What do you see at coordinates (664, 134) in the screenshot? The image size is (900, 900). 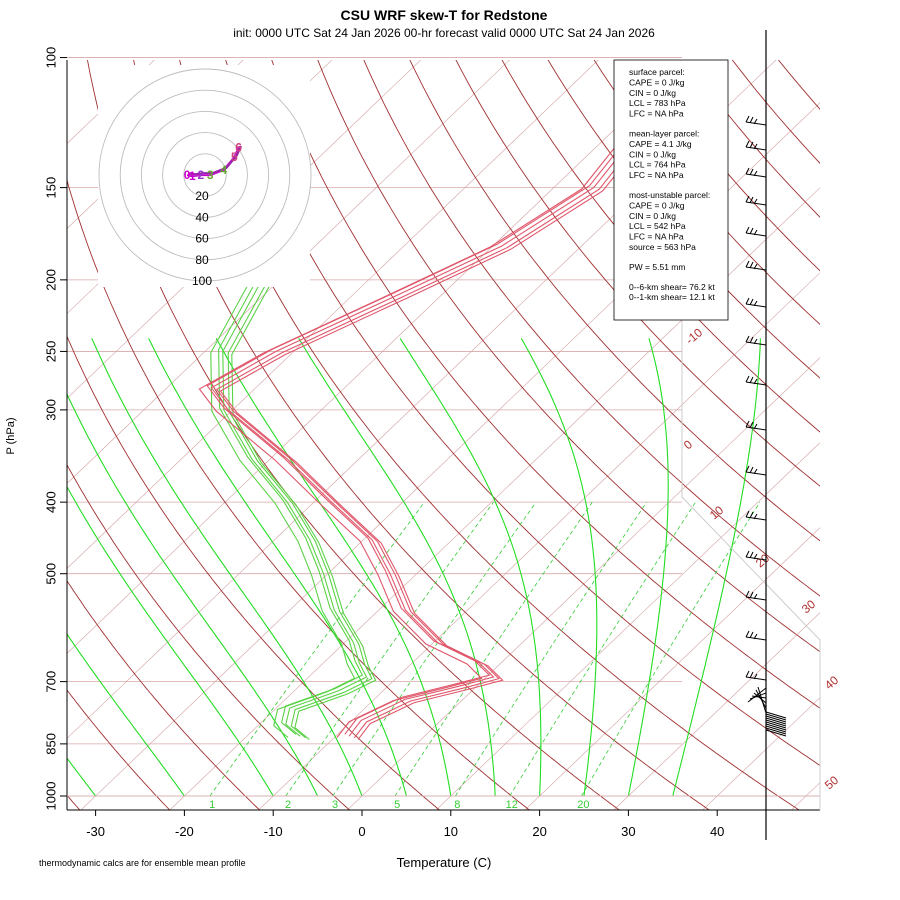 I see `legend-line: mean-layer parcel:` at bounding box center [664, 134].